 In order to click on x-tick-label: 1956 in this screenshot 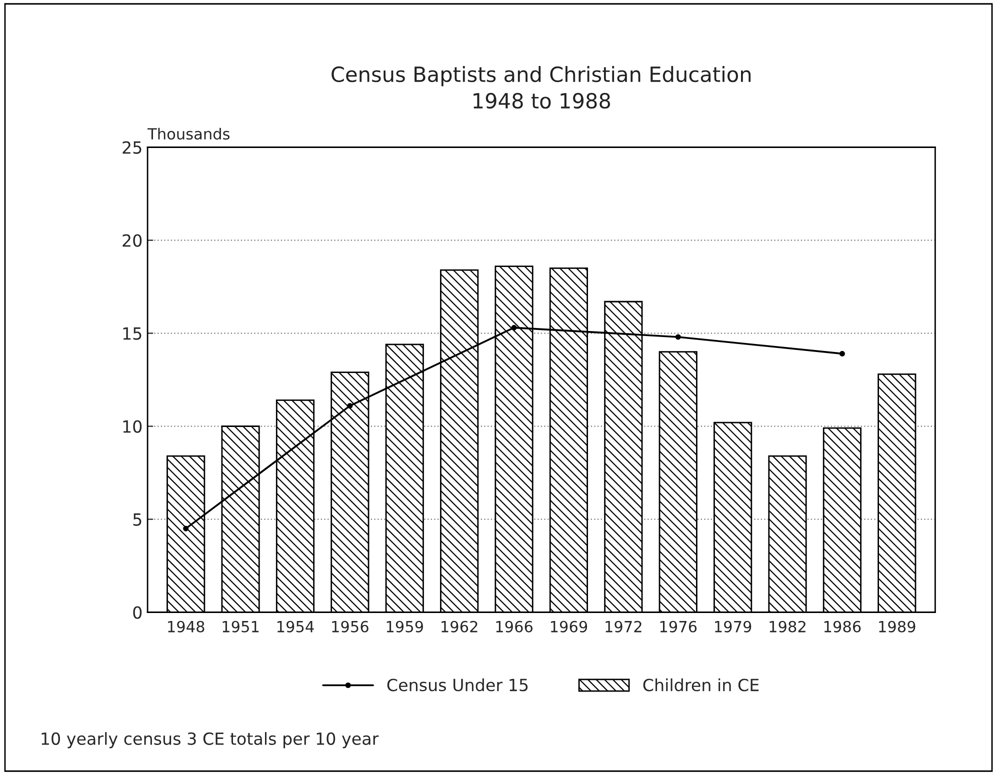, I will do `click(350, 626)`.